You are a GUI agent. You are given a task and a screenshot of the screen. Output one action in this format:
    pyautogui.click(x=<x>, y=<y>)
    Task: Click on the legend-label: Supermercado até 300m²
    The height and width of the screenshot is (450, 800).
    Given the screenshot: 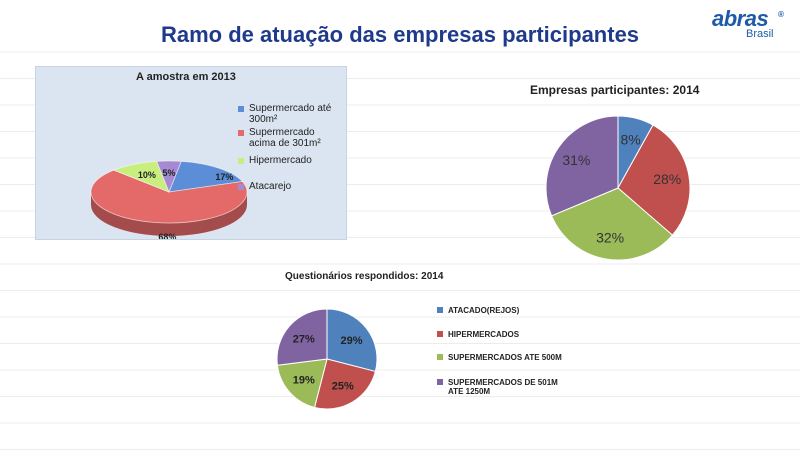 What is the action you would take?
    pyautogui.click(x=290, y=114)
    